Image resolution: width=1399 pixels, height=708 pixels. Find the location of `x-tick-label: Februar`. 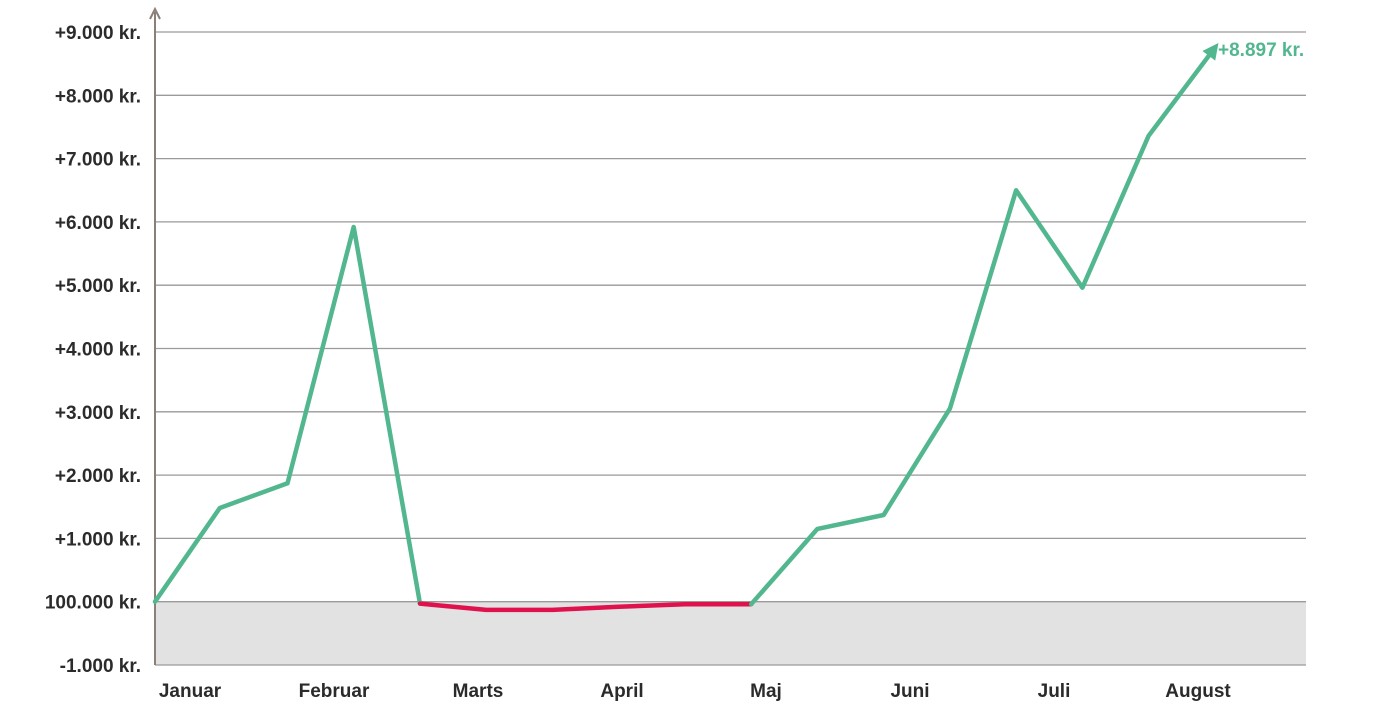

x-tick-label: Februar is located at coordinates (334, 691).